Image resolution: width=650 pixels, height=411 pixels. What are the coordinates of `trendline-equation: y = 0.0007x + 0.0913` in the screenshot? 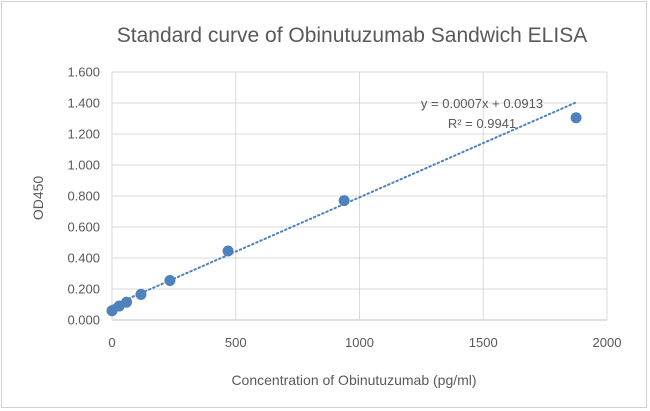 It's located at (482, 103).